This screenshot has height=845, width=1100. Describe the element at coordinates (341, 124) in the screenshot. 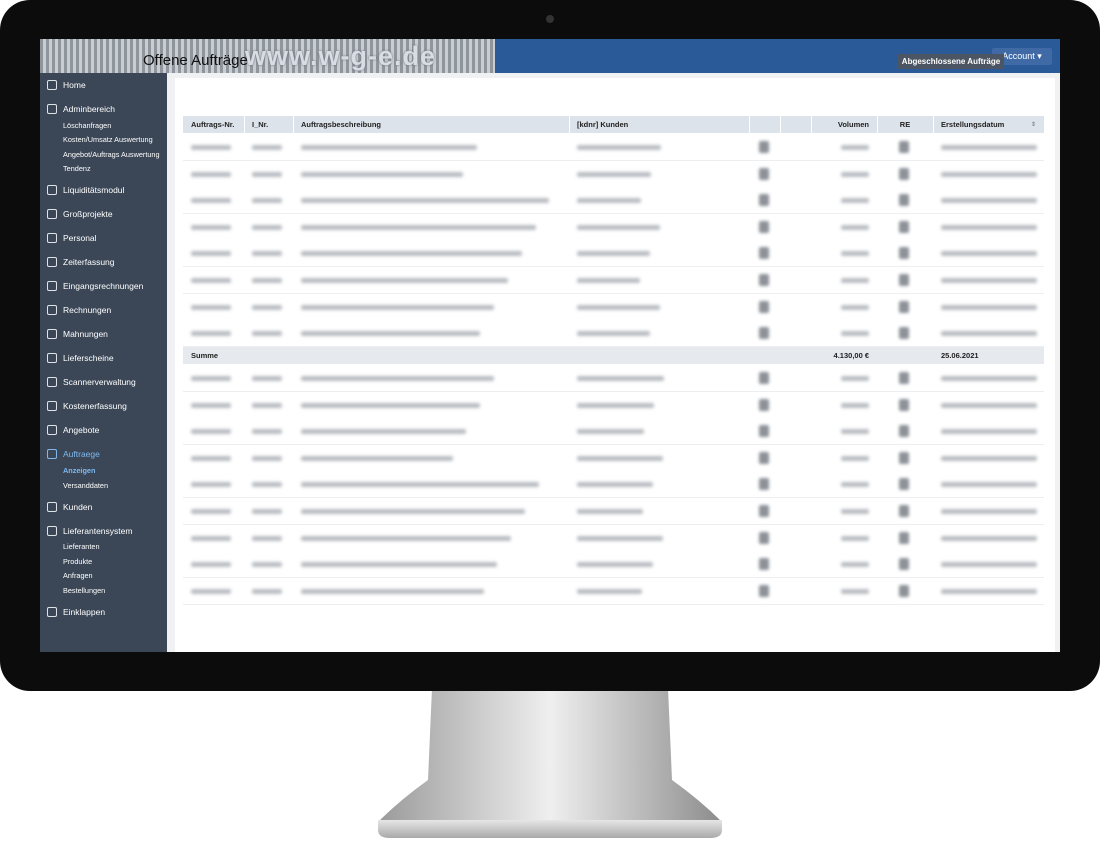

I see `column-header: Auftragsbeschreibung` at that location.